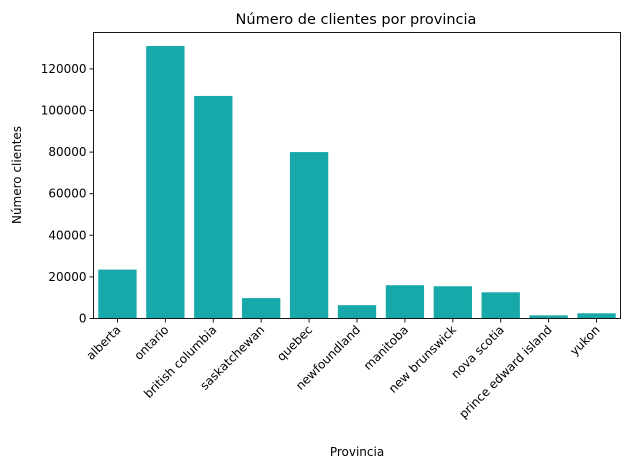 This screenshot has height=470, width=630. I want to click on bar-saskatchewan, so click(261, 308).